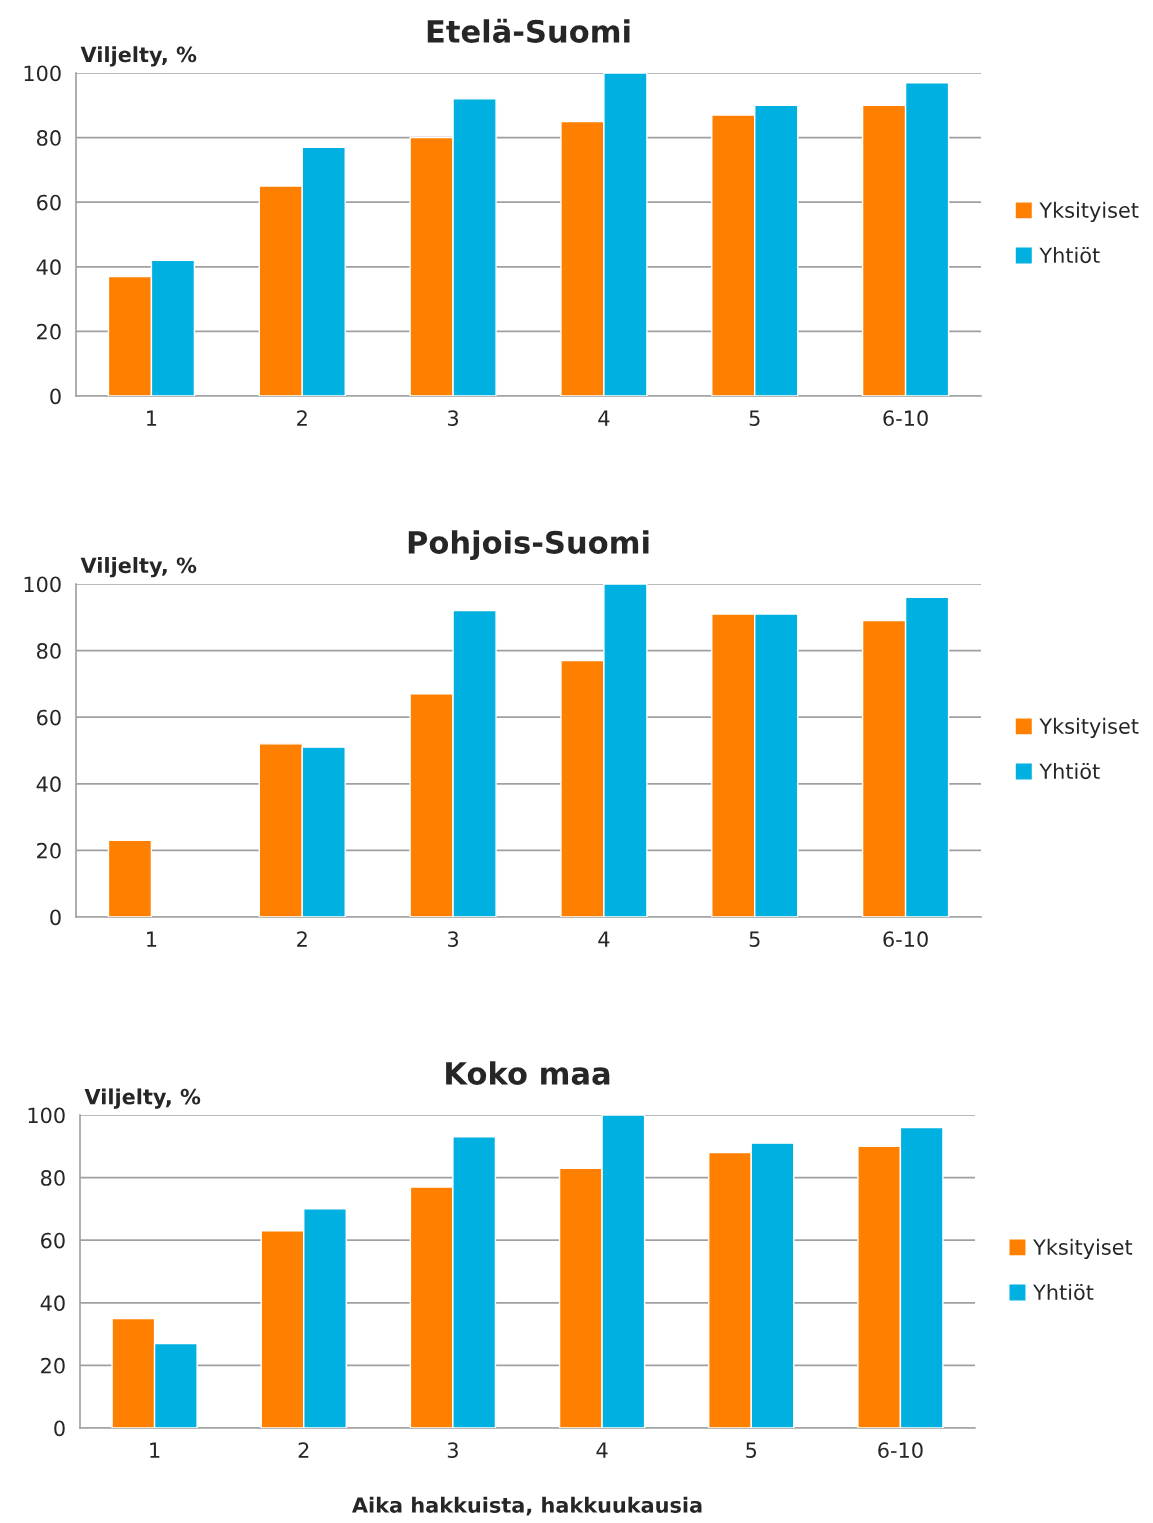 The image size is (1153, 1523). Describe the element at coordinates (528, 30) in the screenshot. I see `chart-title: Etelä-Suomi` at that location.